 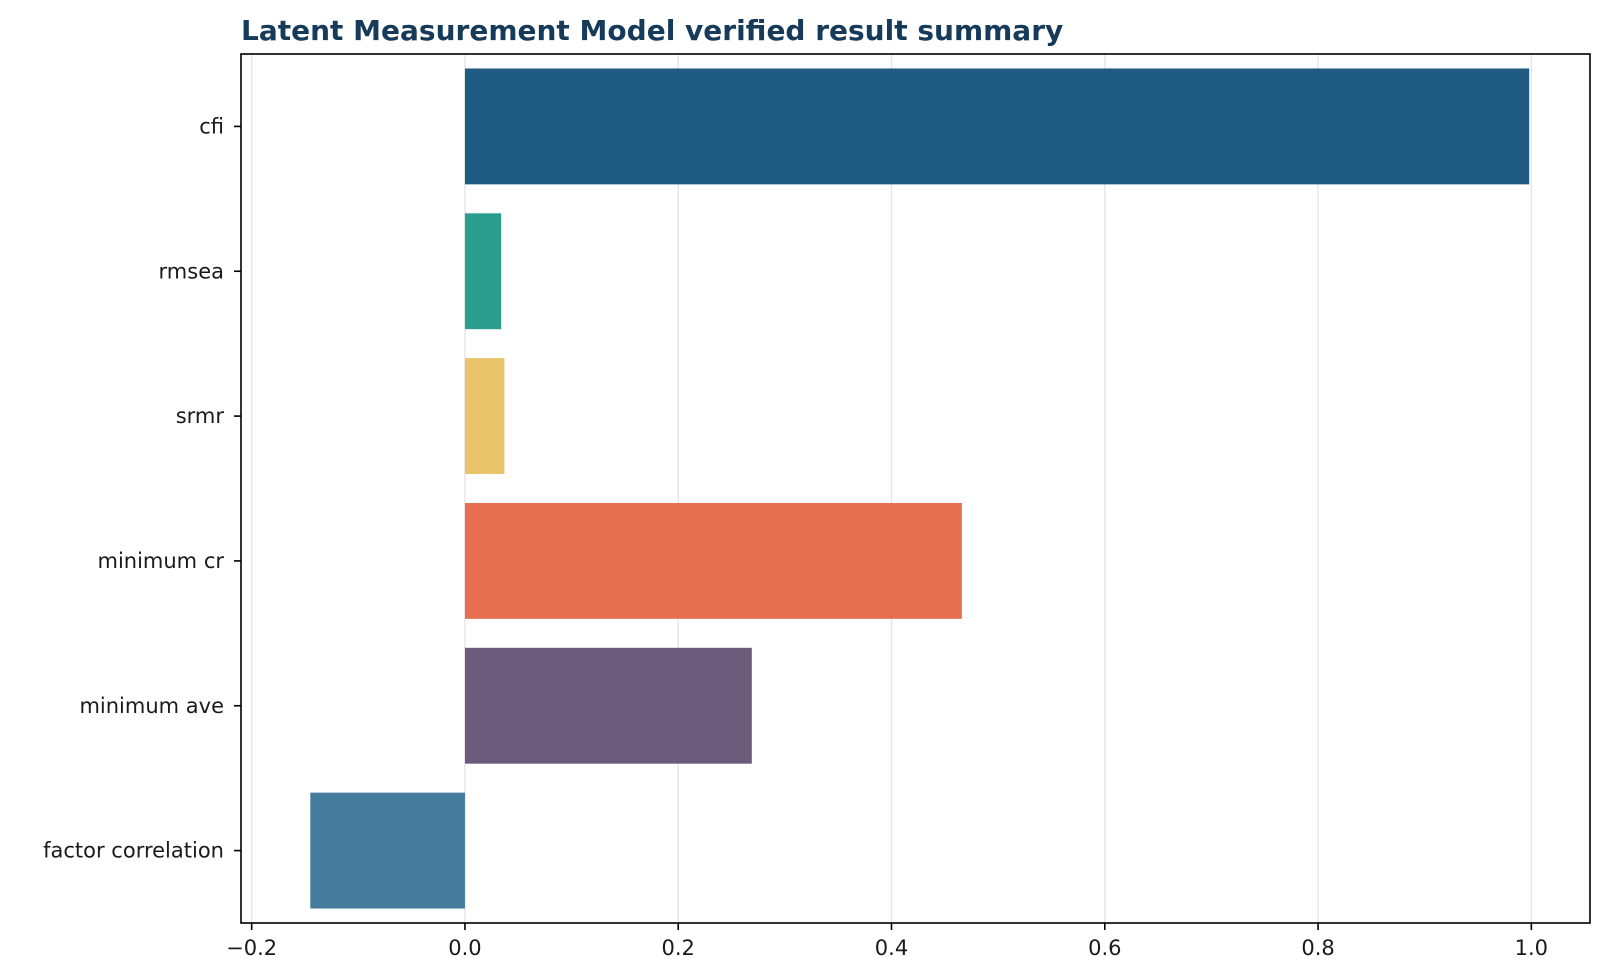 I want to click on y-tick-label: srmr, so click(x=200, y=416).